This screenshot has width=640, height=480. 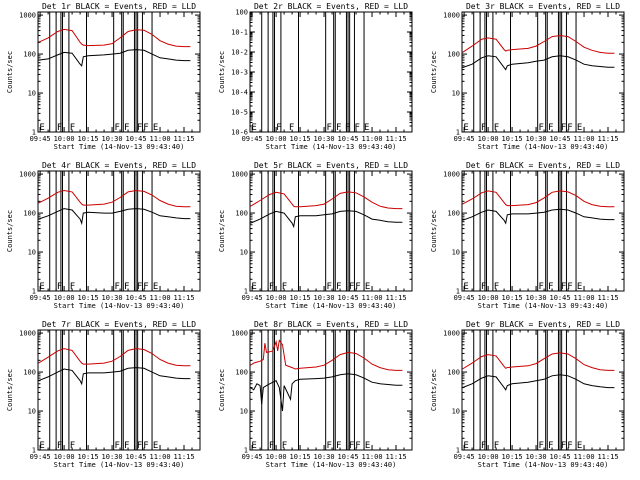 What do you see at coordinates (326, 200) in the screenshot?
I see `series-line-lld` at bounding box center [326, 200].